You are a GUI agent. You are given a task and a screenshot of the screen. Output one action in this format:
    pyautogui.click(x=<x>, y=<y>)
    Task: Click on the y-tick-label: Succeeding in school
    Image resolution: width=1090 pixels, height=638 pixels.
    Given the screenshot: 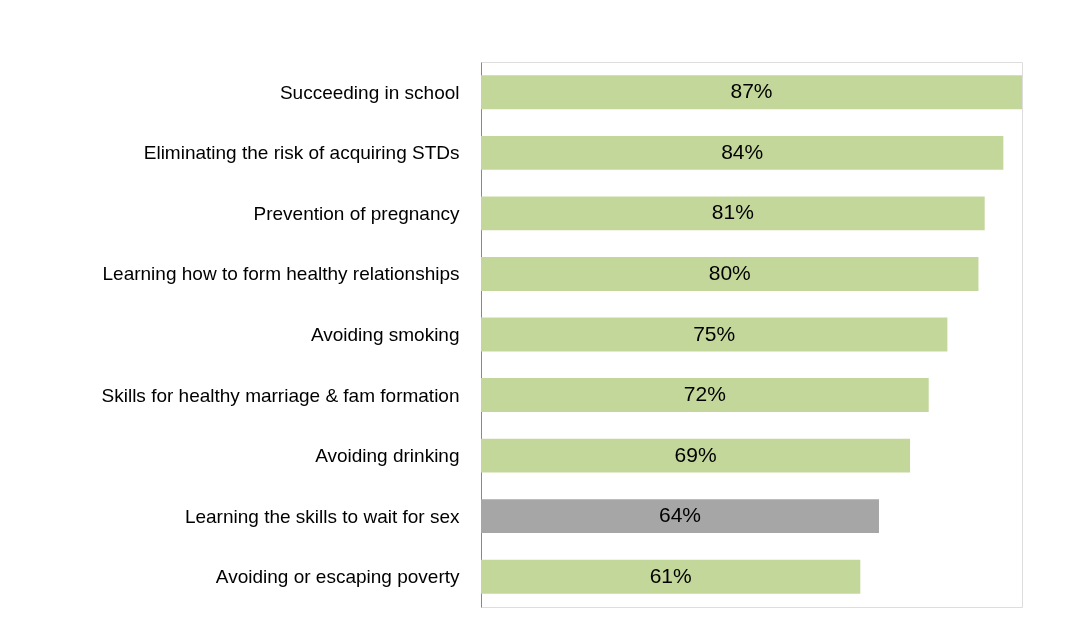 What is the action you would take?
    pyautogui.click(x=369, y=92)
    